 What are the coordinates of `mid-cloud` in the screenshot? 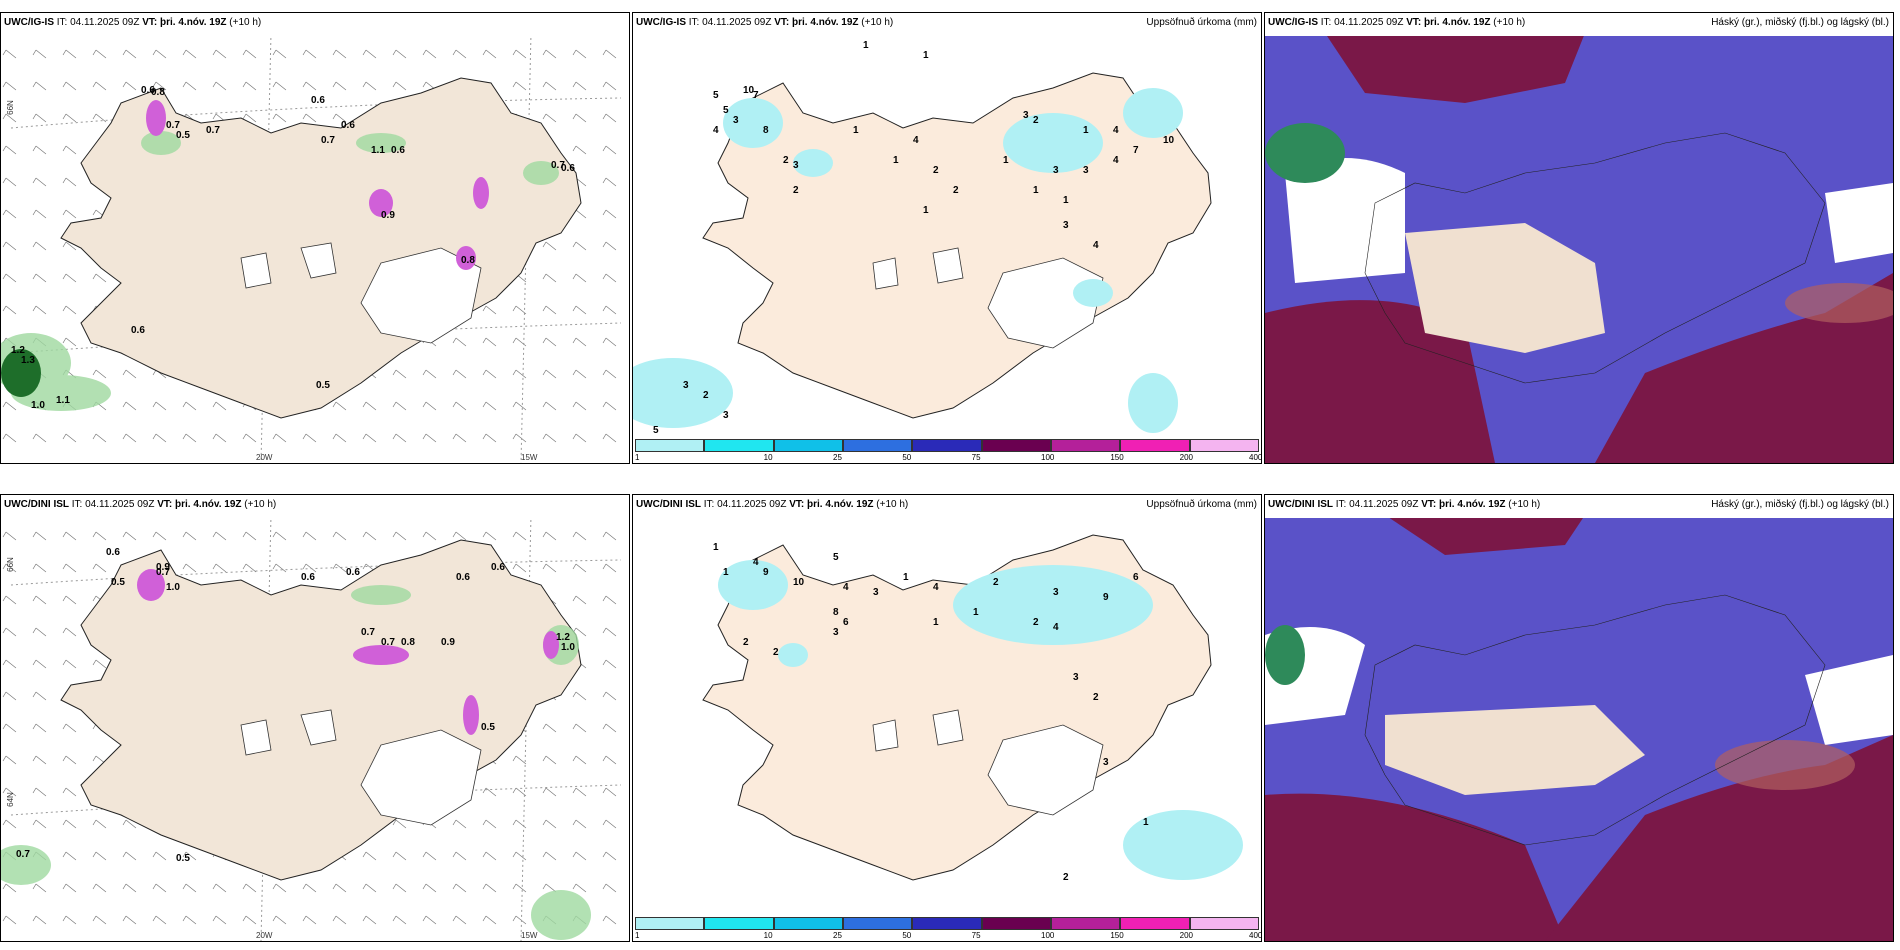 It's located at (1285, 655).